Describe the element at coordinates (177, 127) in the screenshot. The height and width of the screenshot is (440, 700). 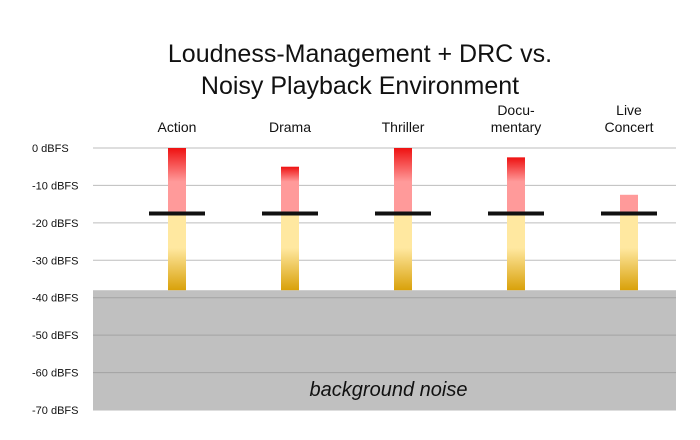
I see `category-label: Action` at that location.